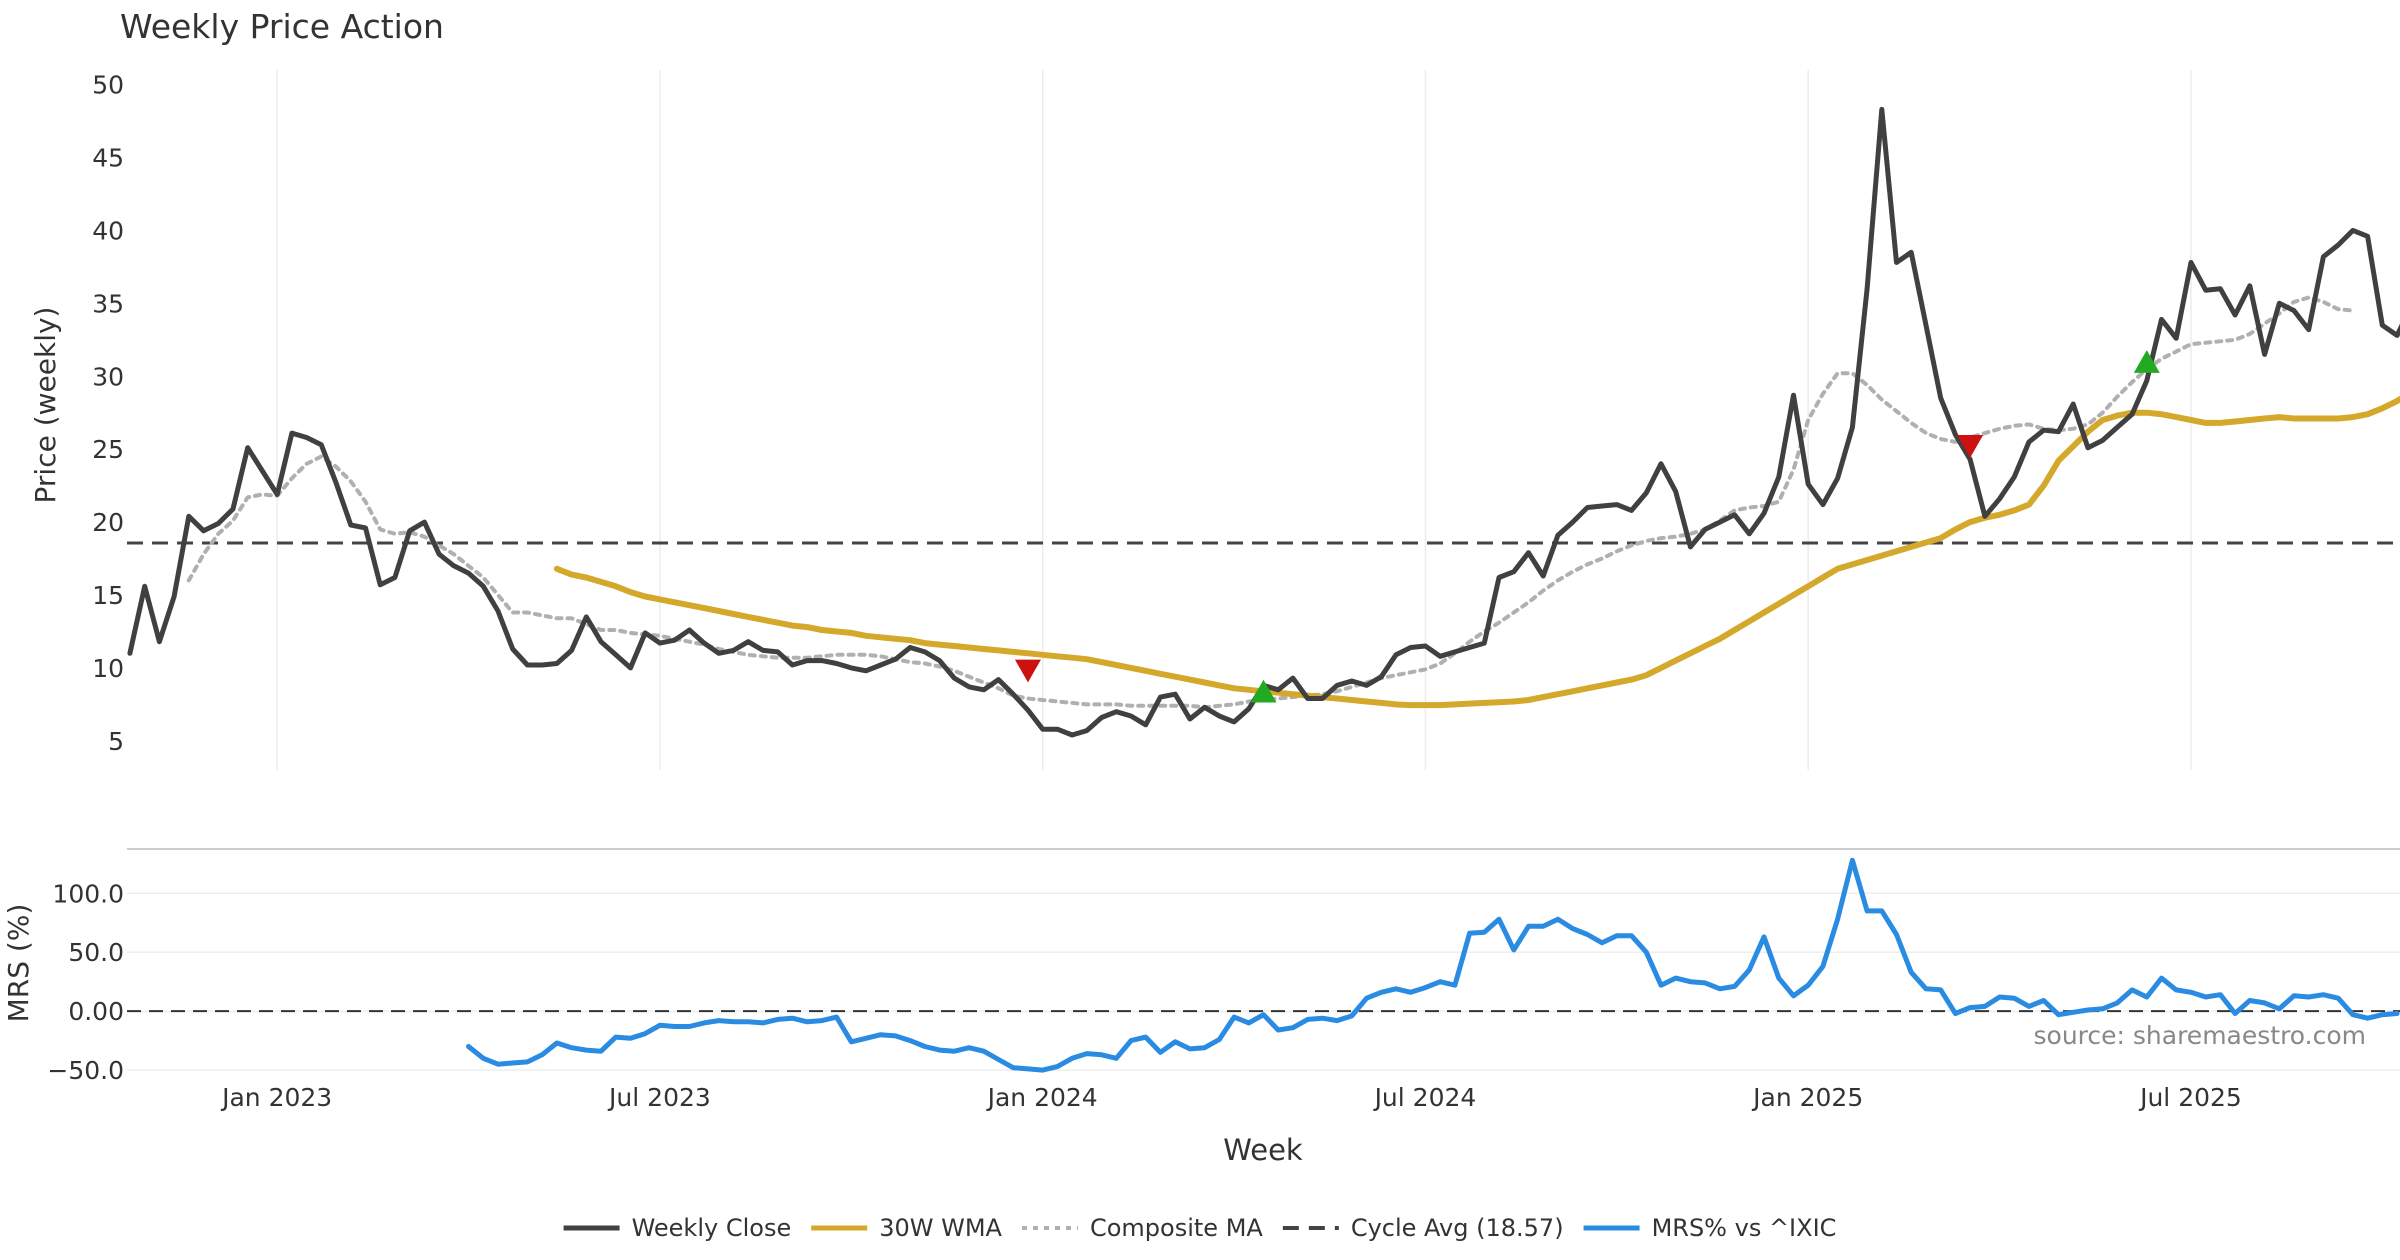 The height and width of the screenshot is (1260, 2400). What do you see at coordinates (2200, 1035) in the screenshot?
I see `source-label: source: sharemaestro.com` at bounding box center [2200, 1035].